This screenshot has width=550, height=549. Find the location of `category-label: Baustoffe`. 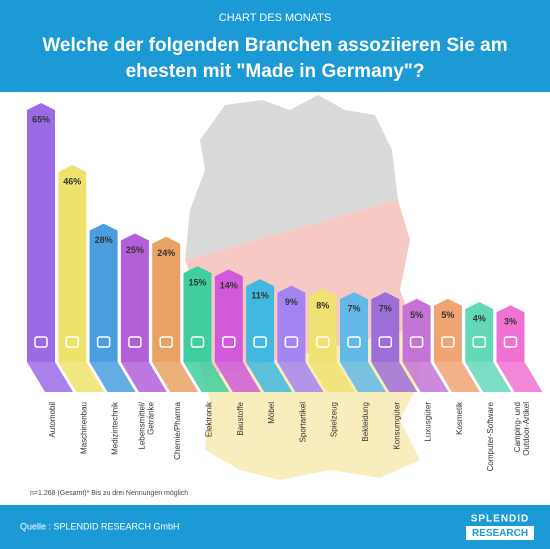

category-label: Baustoffe is located at coordinates (240, 418).